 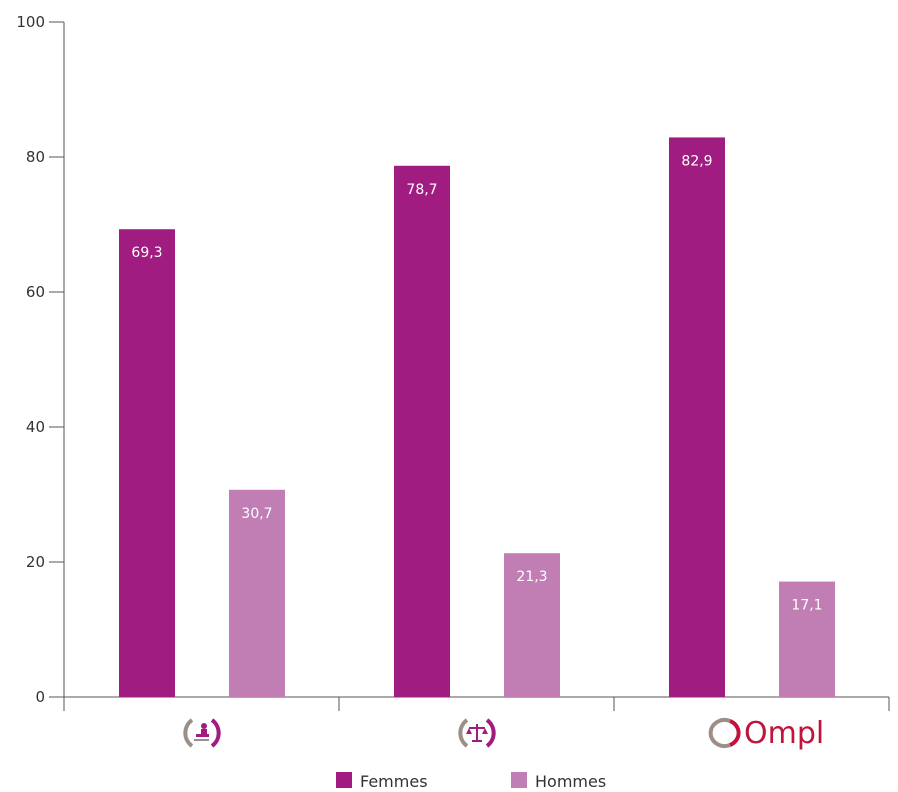 I want to click on ompl-logo: Ompl, so click(x=766, y=733).